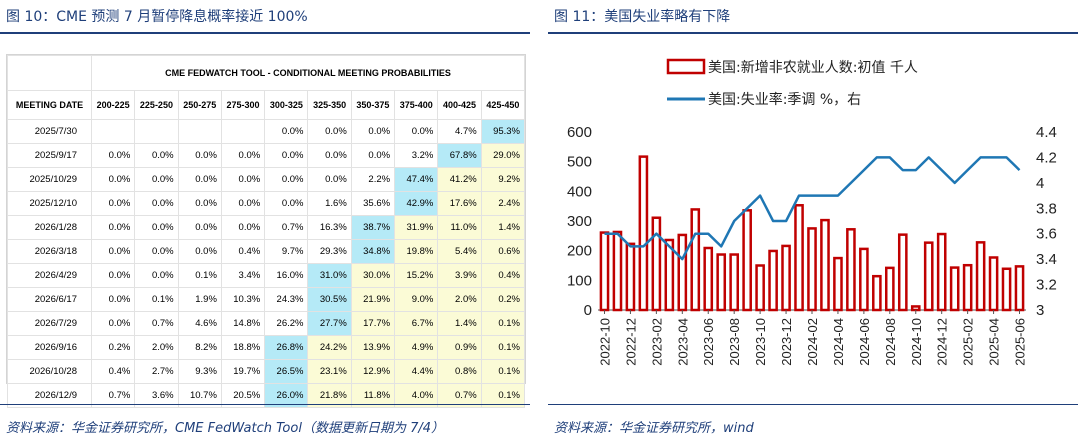 This screenshot has width=1080, height=438. I want to click on x-tick-label: 2022-10, so click(604, 342).